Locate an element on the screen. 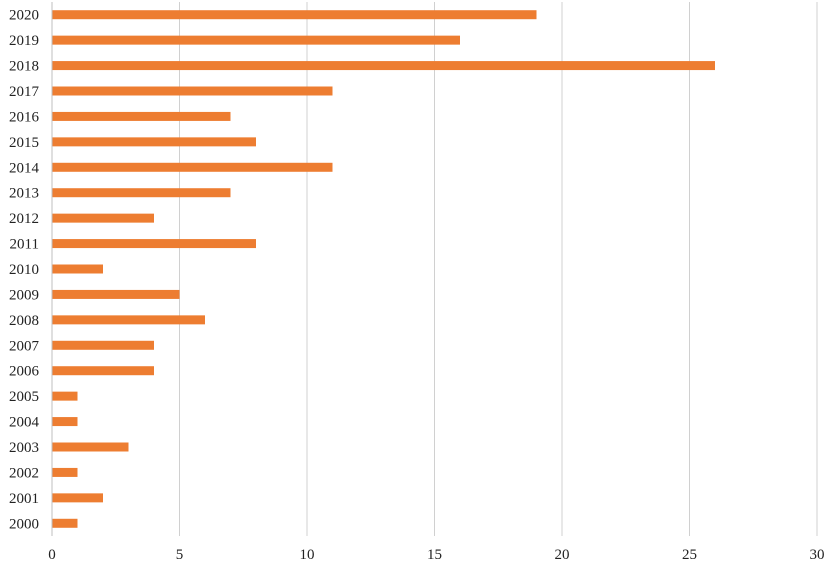  x-tick-label: 25 is located at coordinates (689, 555).